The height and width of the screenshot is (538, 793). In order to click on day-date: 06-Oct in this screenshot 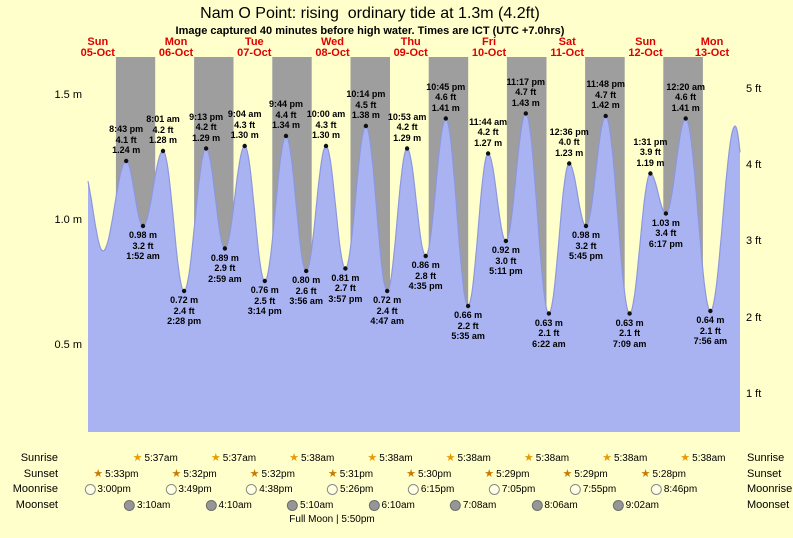, I will do `click(176, 52)`.